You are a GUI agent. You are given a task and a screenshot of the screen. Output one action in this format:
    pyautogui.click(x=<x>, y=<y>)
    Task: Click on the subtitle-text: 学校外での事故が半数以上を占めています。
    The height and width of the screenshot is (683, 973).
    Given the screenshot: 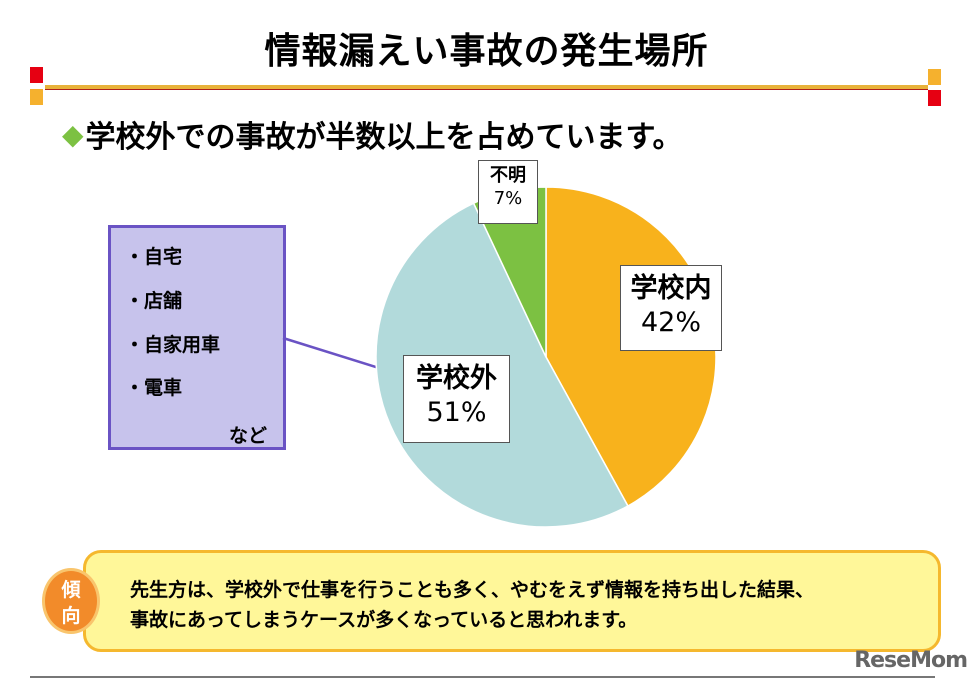 What is the action you would take?
    pyautogui.click(x=384, y=137)
    